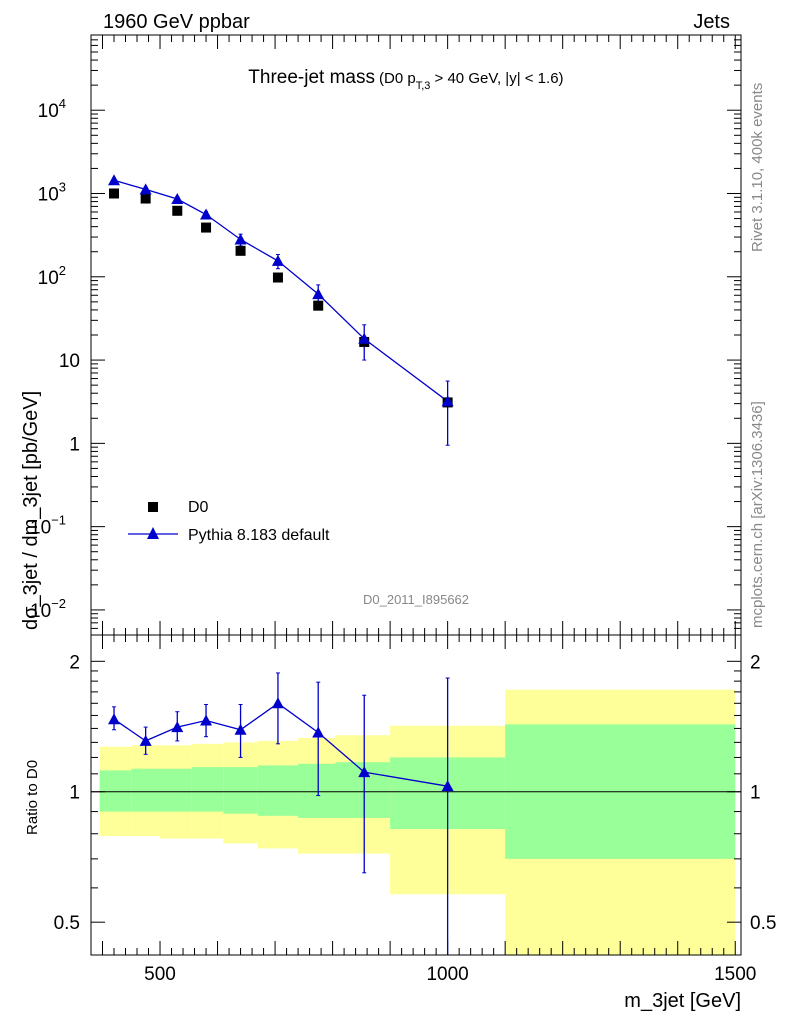  Describe the element at coordinates (757, 514) in the screenshot. I see `mcplots-label: mcplots.cern.ch [arXiv:1306.3436]` at that location.